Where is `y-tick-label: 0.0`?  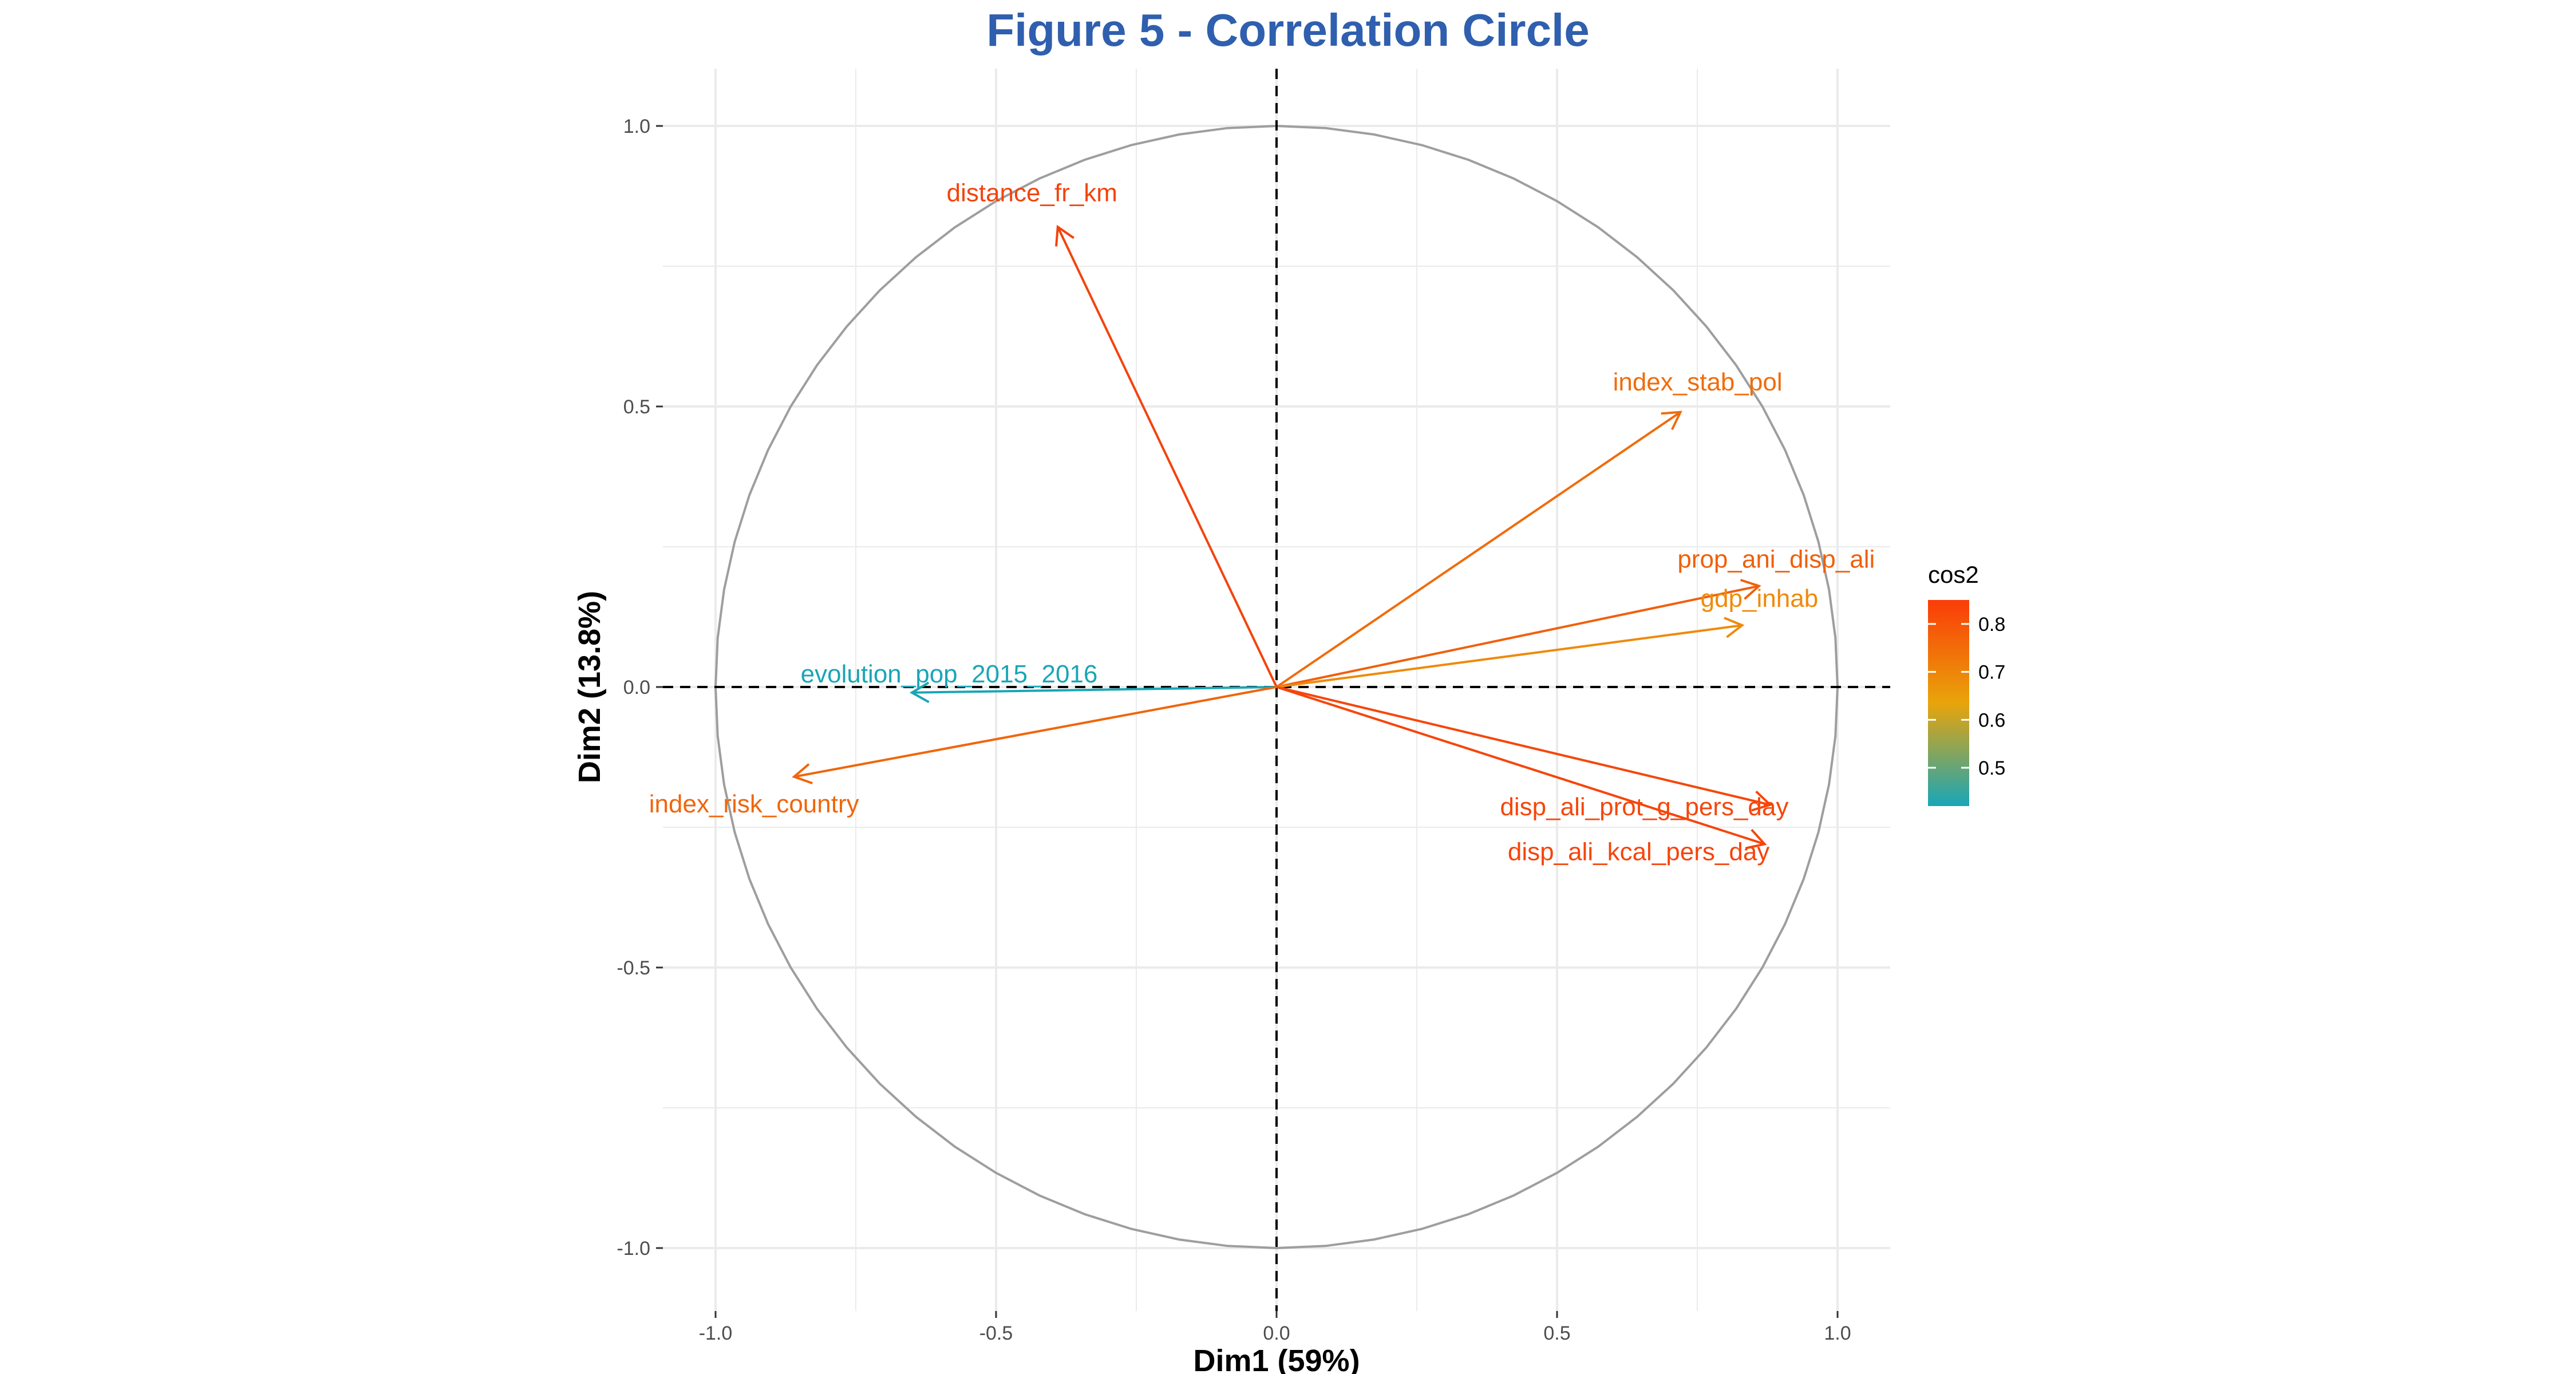 y-tick-label: 0.0 is located at coordinates (636, 687).